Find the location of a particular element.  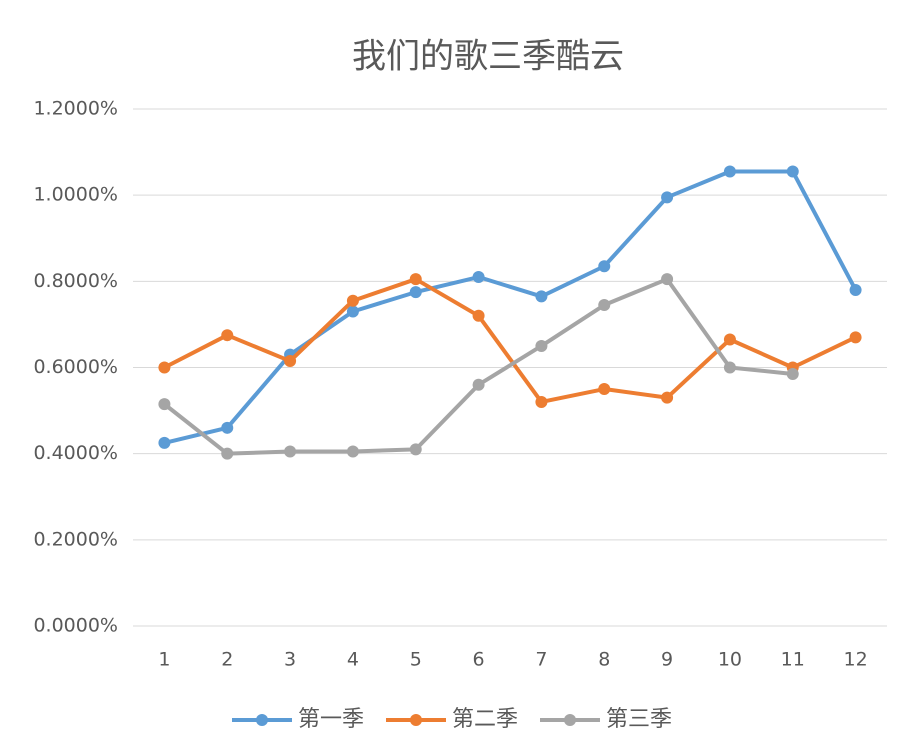

y-tick-label: 0.8000% is located at coordinates (75, 281).